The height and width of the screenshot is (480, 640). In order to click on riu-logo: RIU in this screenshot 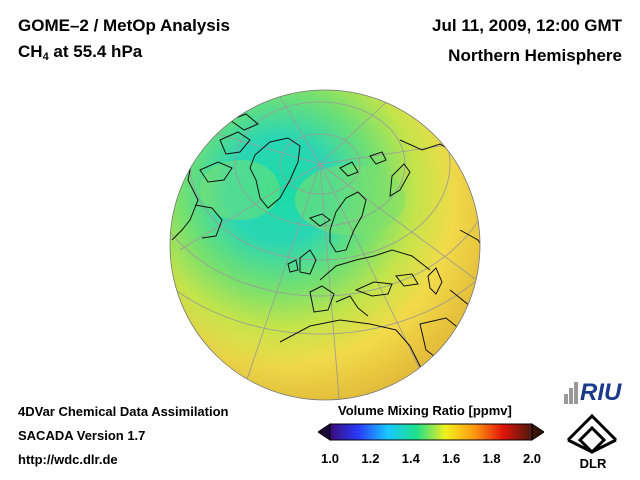, I will do `click(593, 392)`.